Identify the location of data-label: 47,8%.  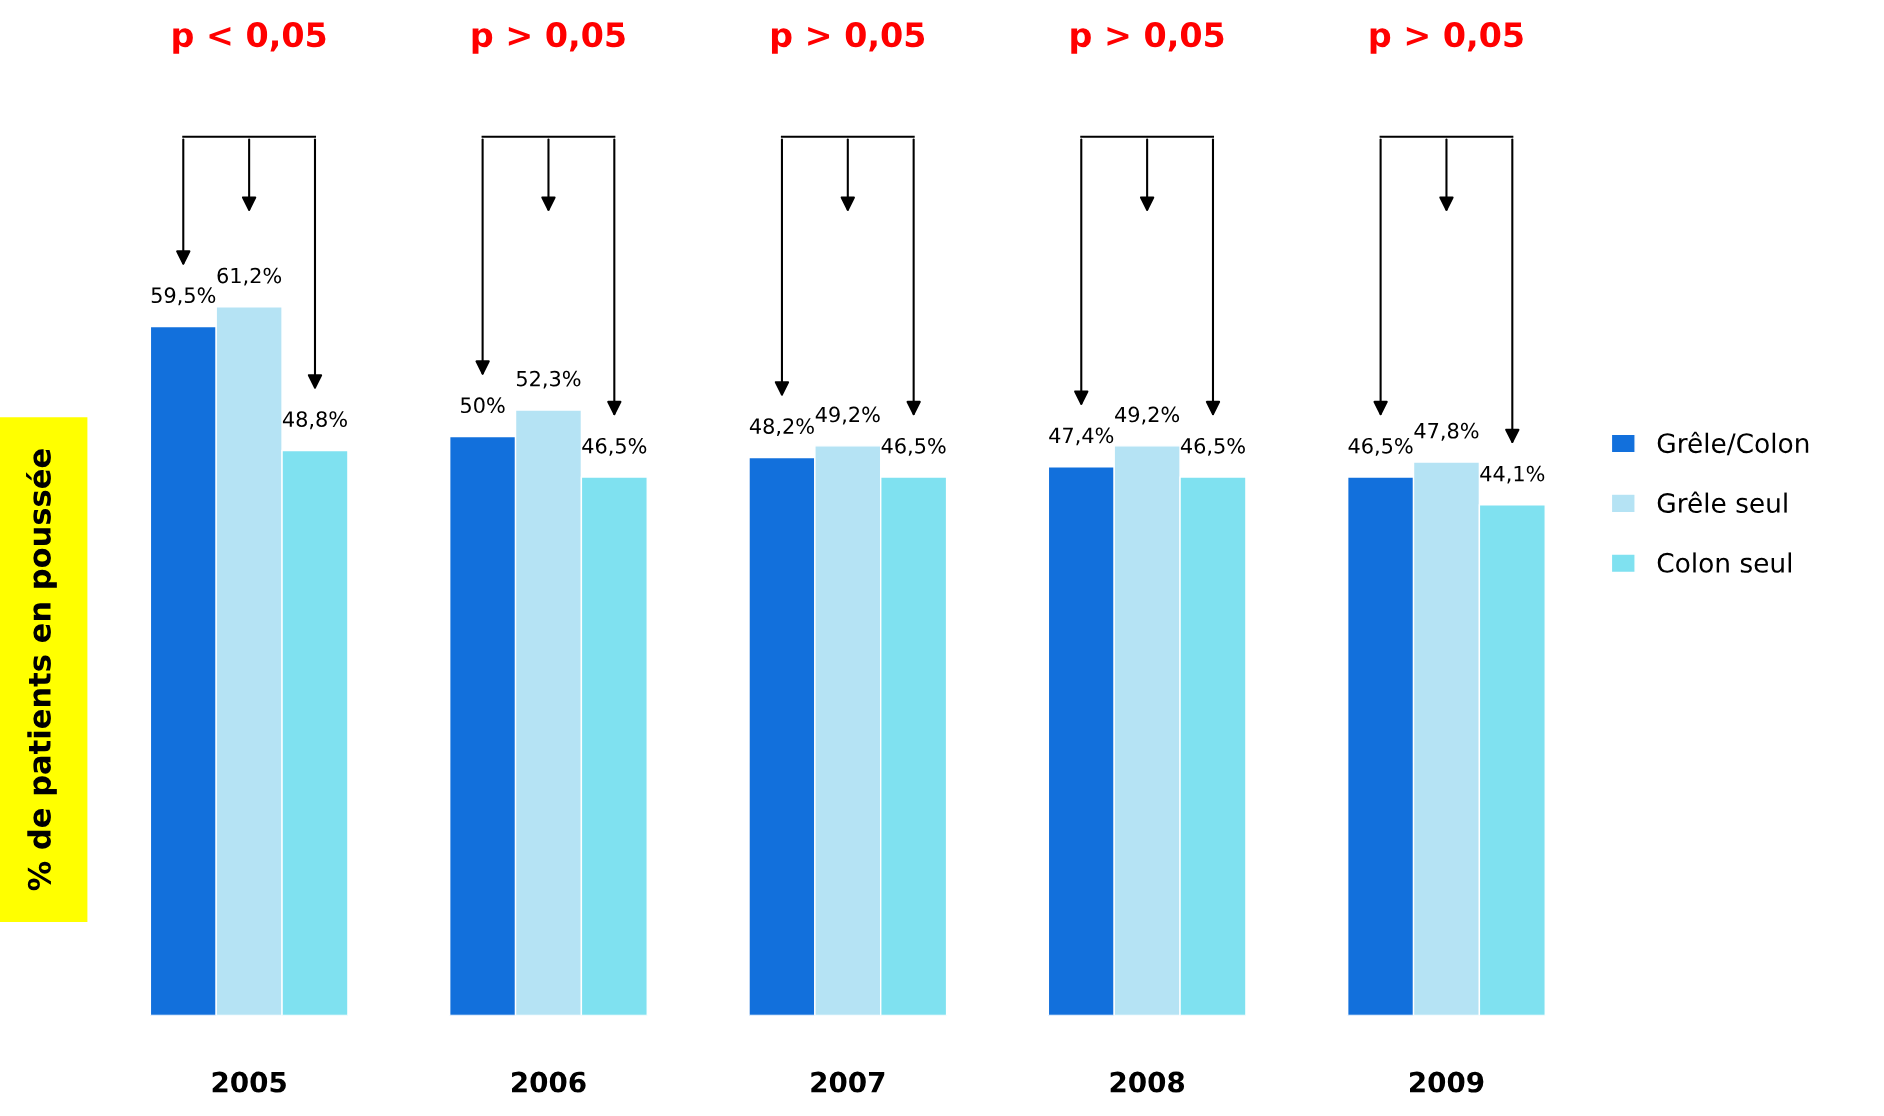
(1446, 431).